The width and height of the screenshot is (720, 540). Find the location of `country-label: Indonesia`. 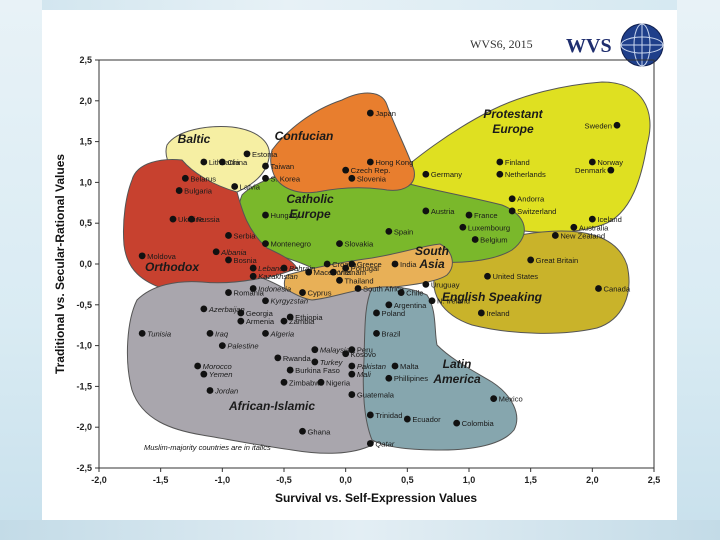

country-label: Indonesia is located at coordinates (274, 288).